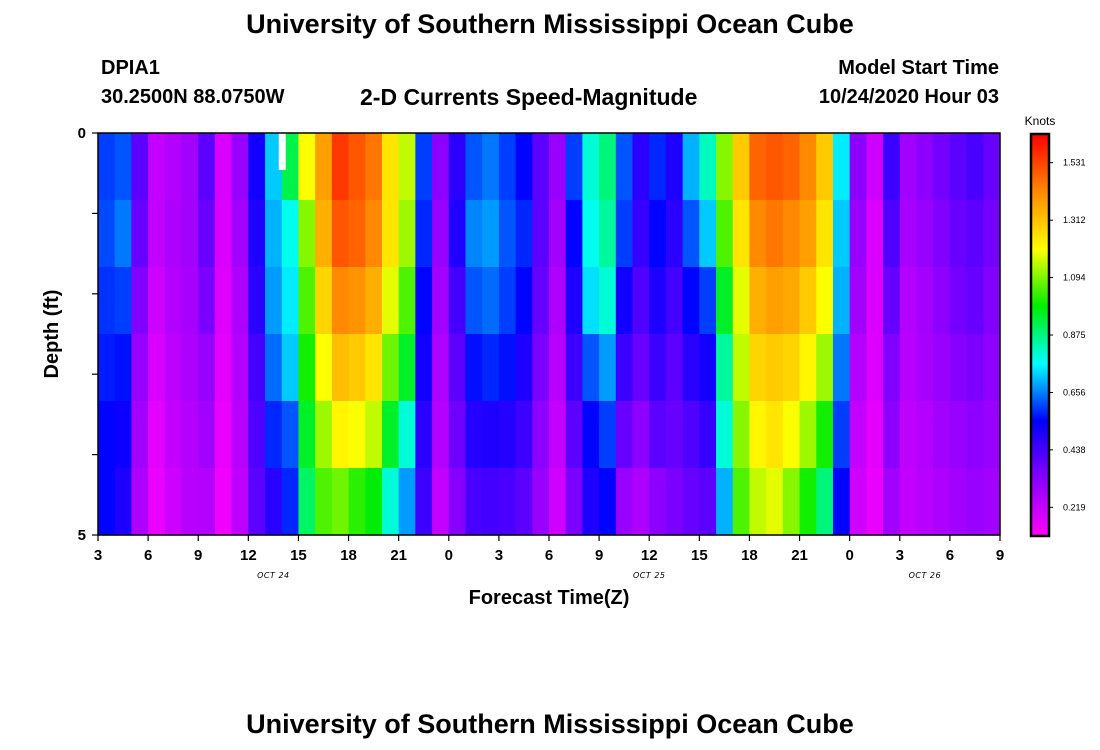 The height and width of the screenshot is (750, 1100). I want to click on x-tick-label: 0, so click(449, 555).